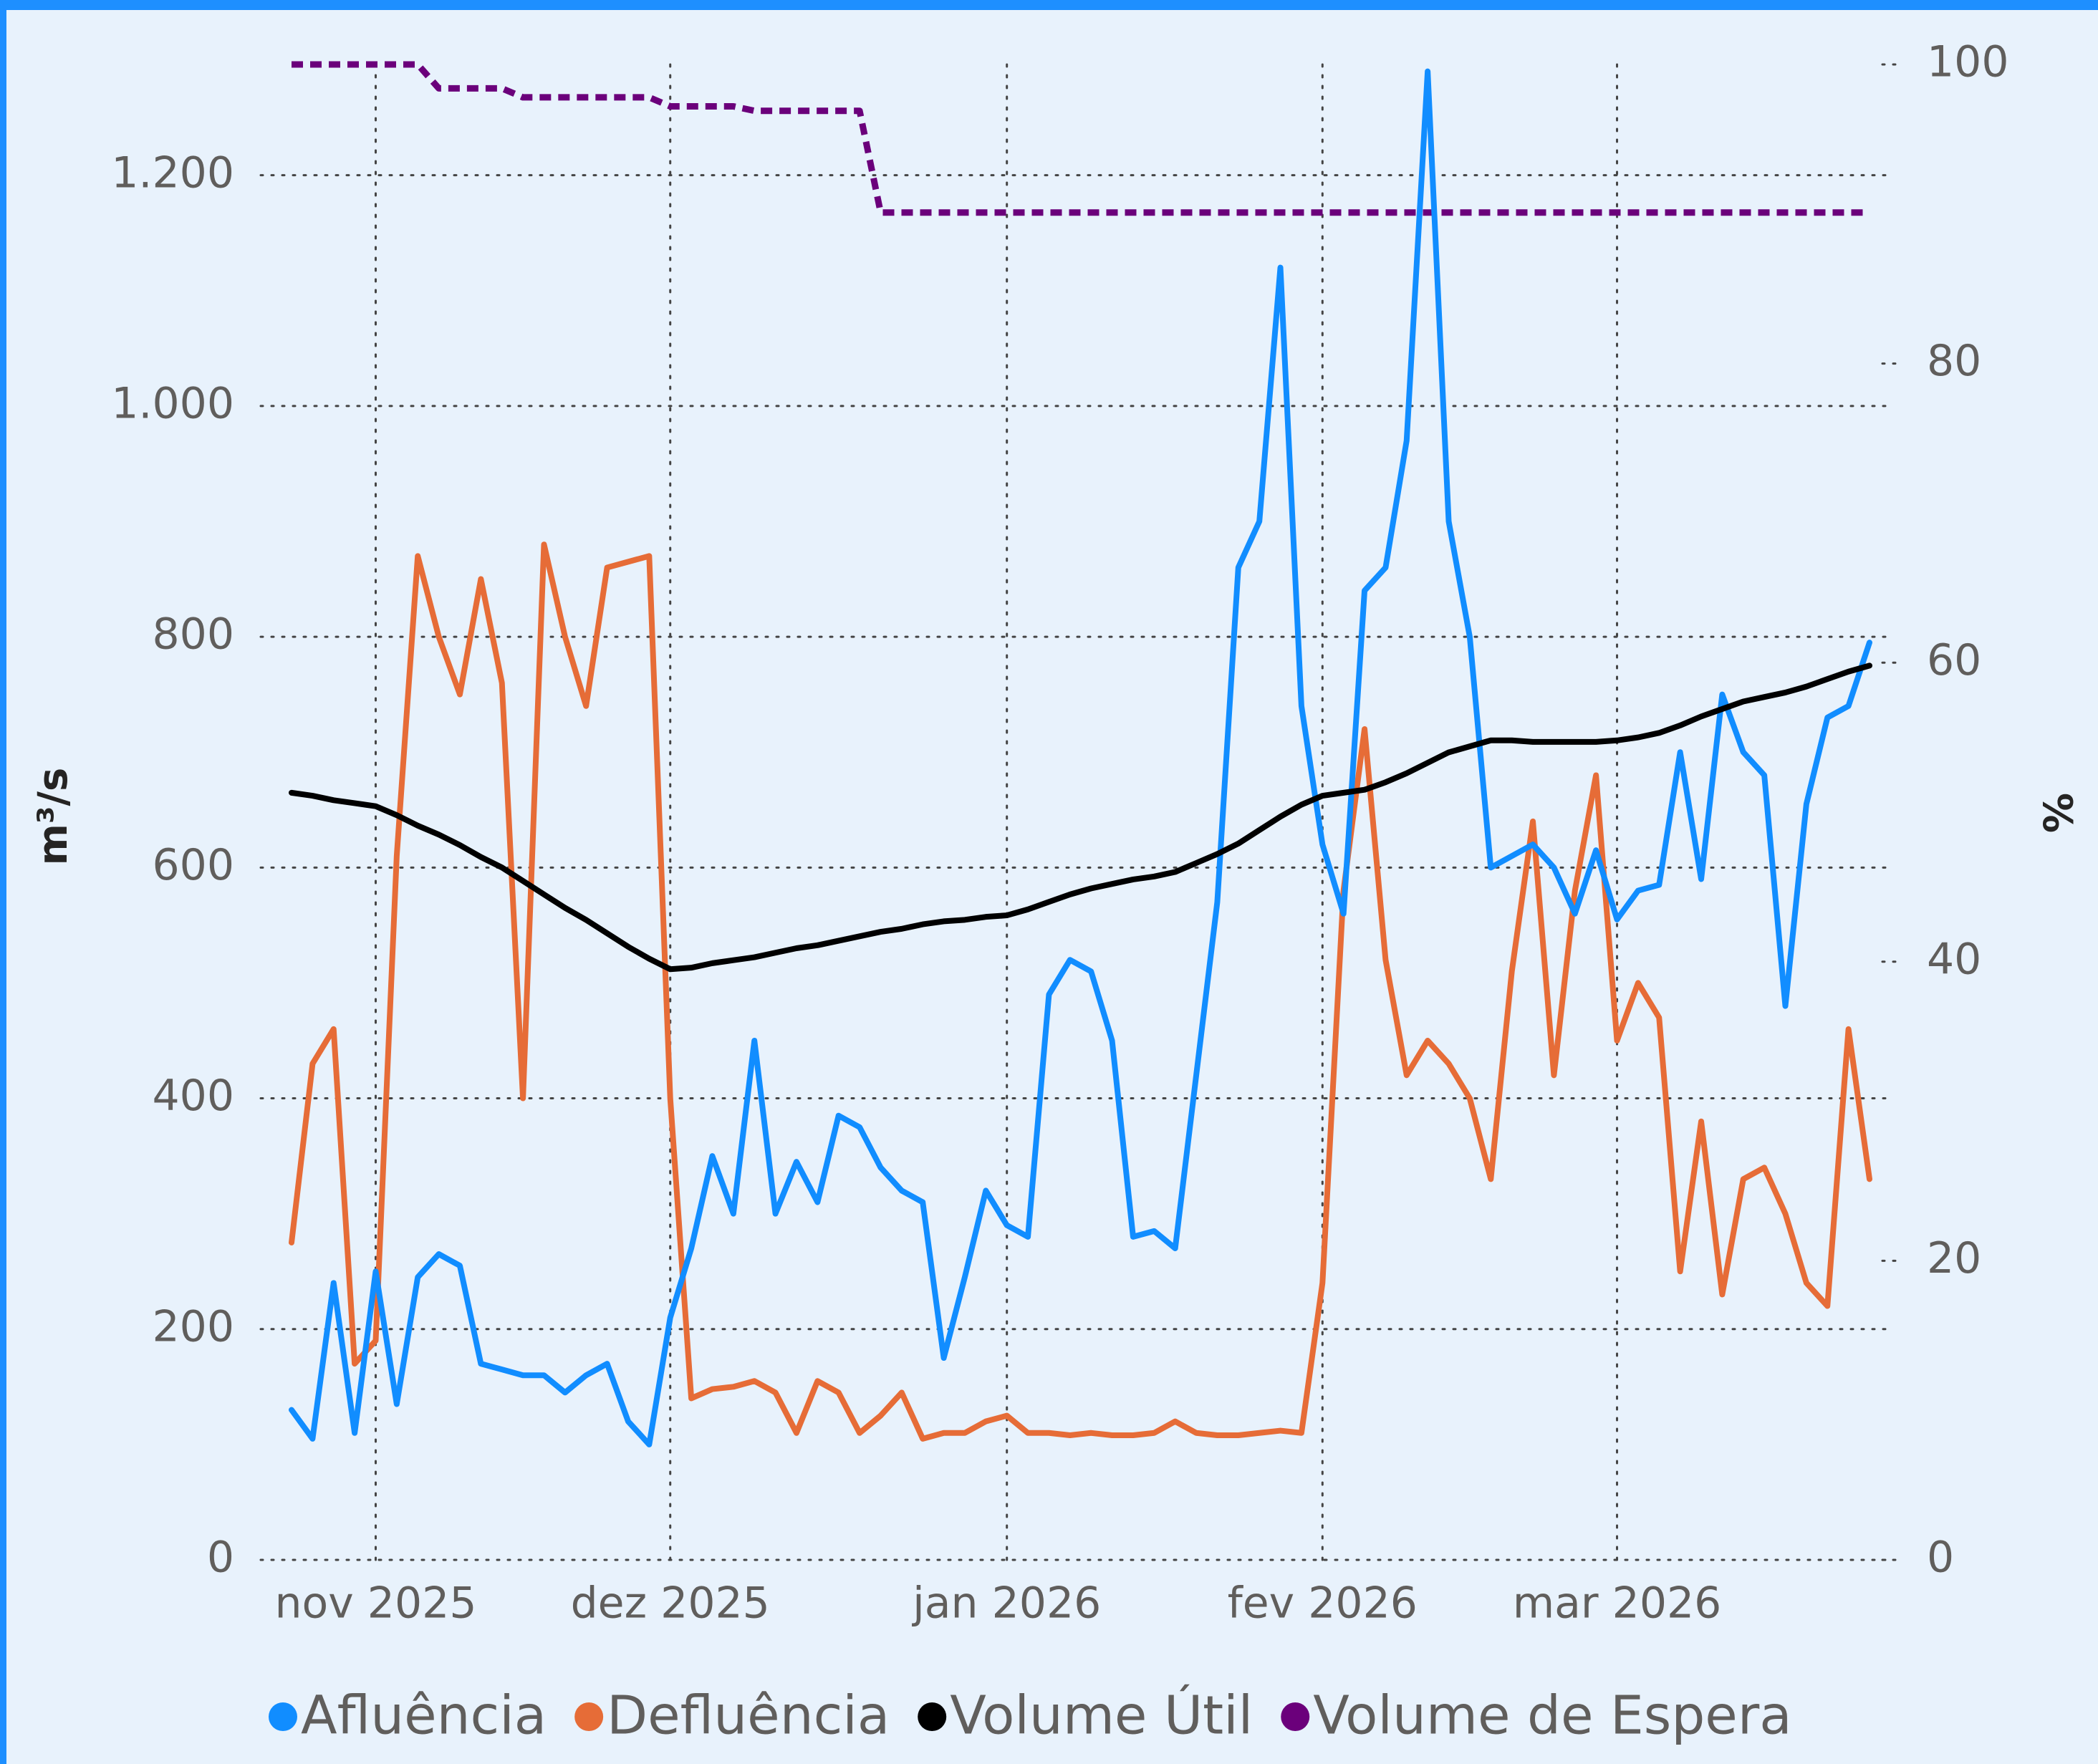 This screenshot has width=2098, height=1764. What do you see at coordinates (1968, 62) in the screenshot?
I see `y2-tick-label: 100` at bounding box center [1968, 62].